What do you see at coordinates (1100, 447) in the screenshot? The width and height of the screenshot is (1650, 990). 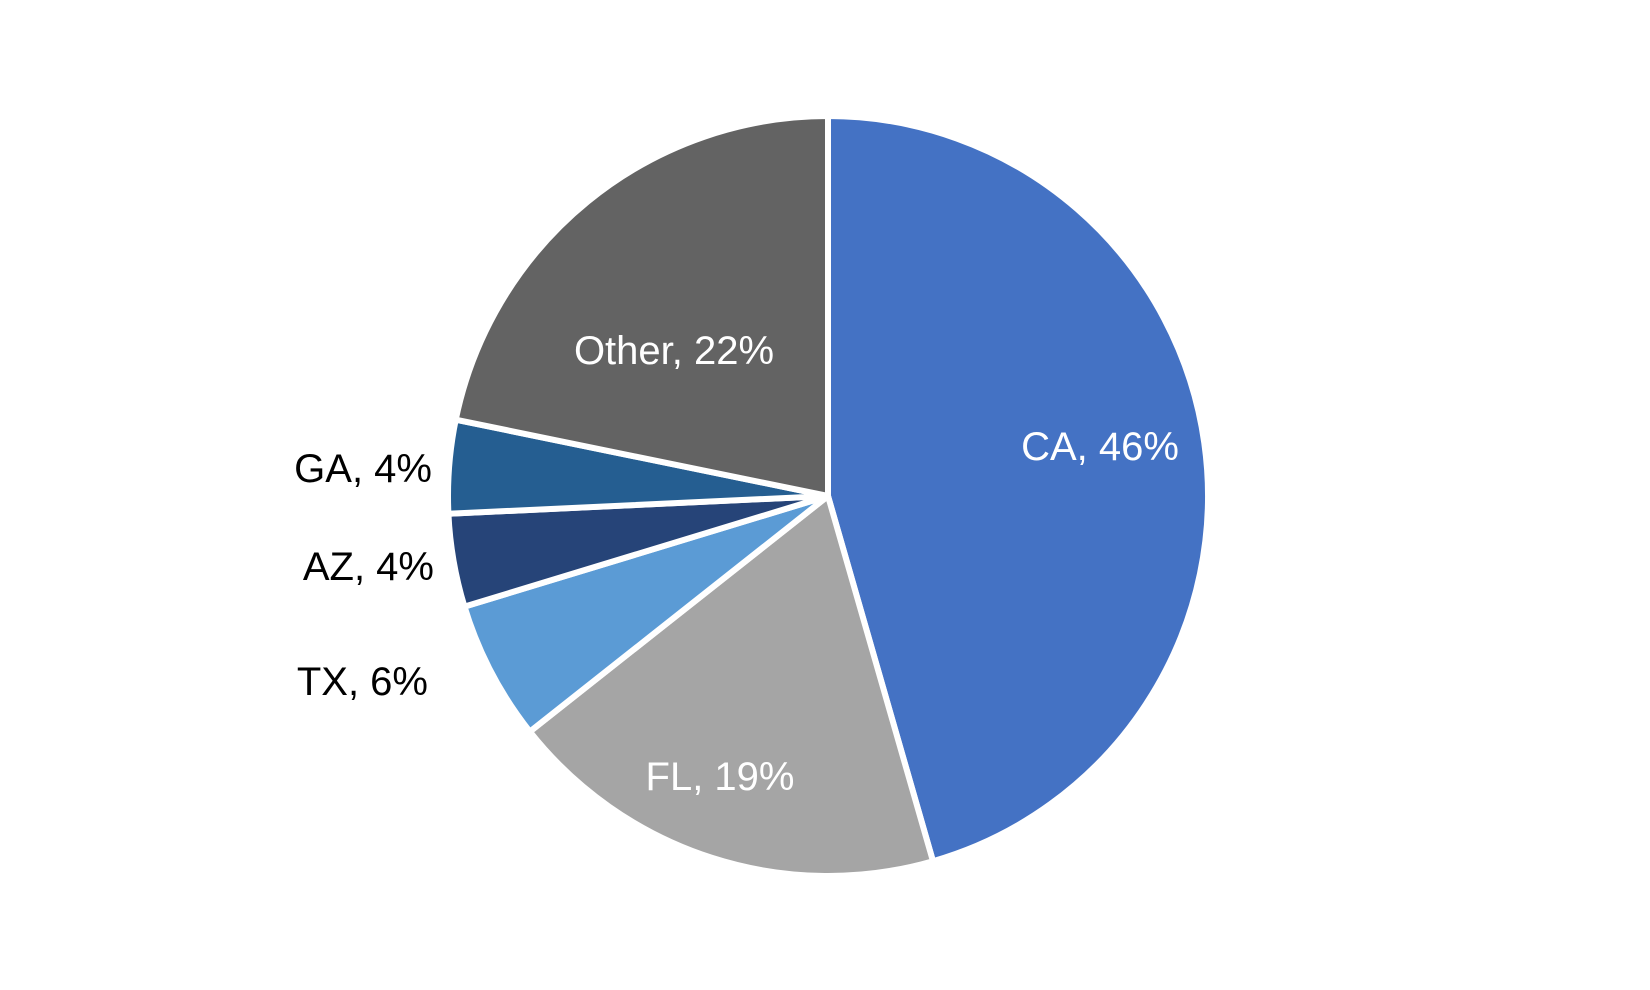 I see `label-ca: CA, 46%` at bounding box center [1100, 447].